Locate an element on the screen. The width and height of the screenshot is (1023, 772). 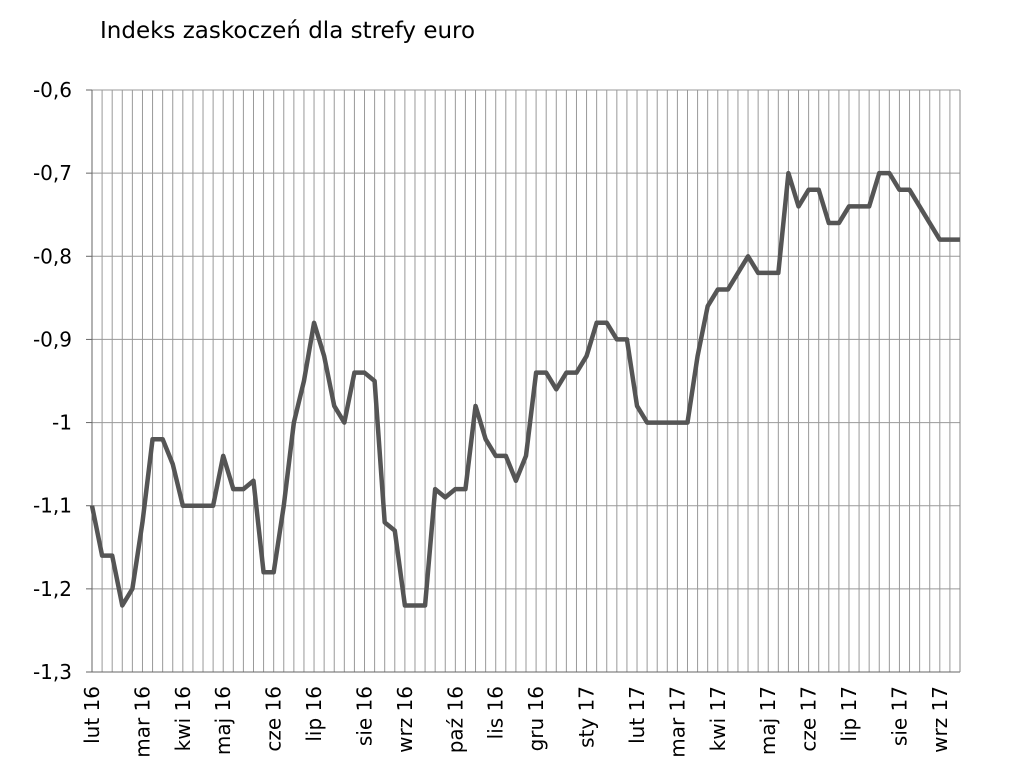
x-tick-label: paź 16 is located at coordinates (455, 719).